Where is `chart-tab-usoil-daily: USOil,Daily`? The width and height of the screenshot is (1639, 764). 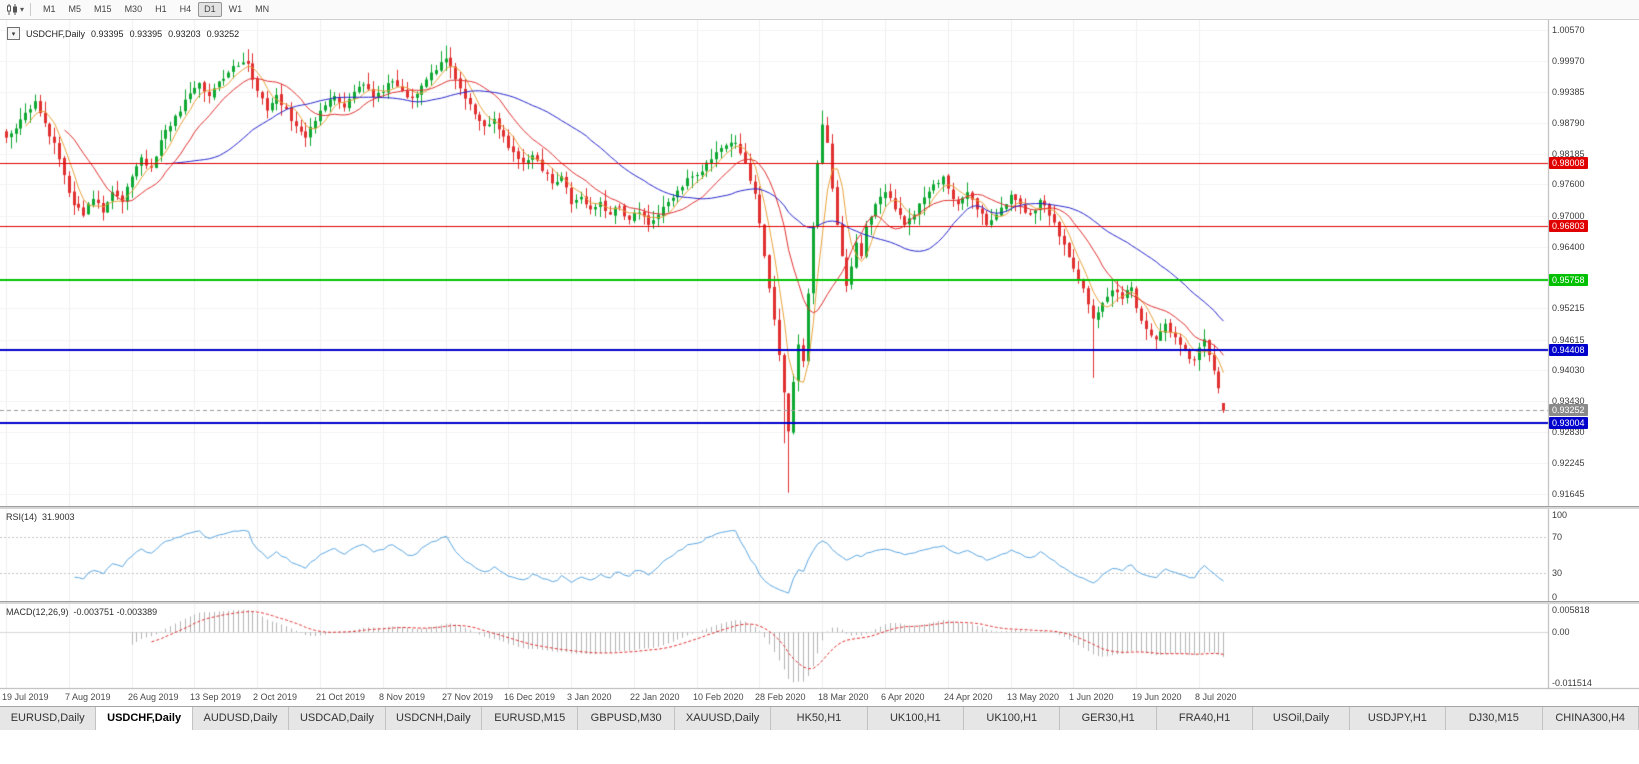
chart-tab-usoil-daily: USOil,Daily is located at coordinates (1301, 718).